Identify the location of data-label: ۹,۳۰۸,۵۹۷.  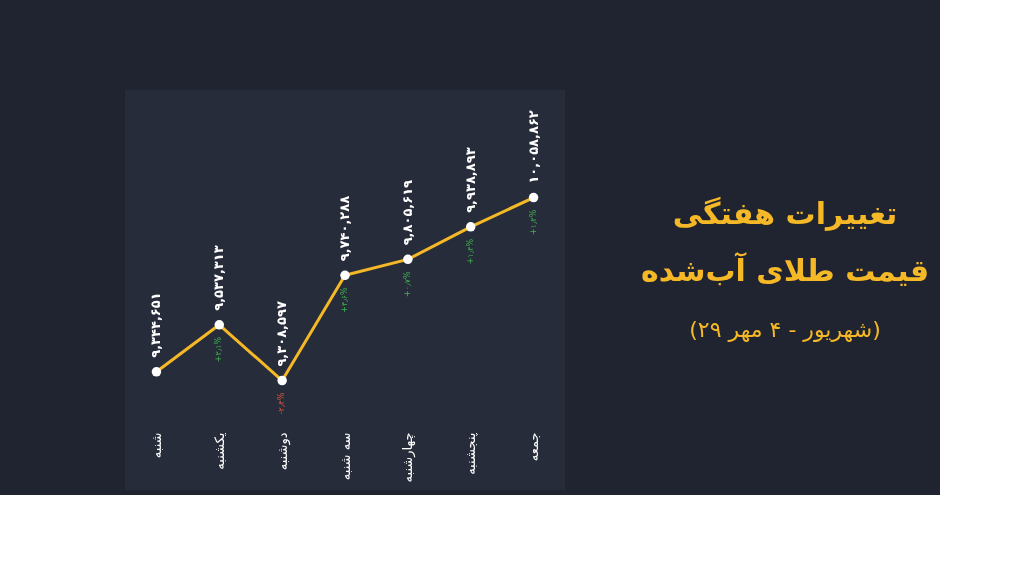
(282, 334).